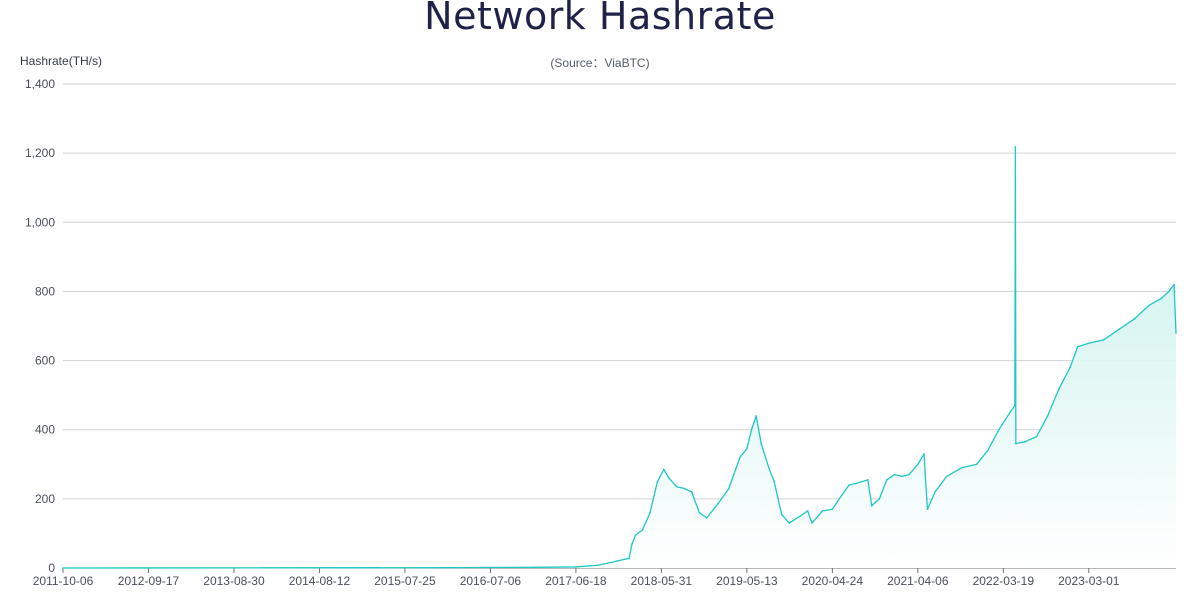  Describe the element at coordinates (61, 61) in the screenshot. I see `y-axis-label: Hashrate(TH/s)` at that location.